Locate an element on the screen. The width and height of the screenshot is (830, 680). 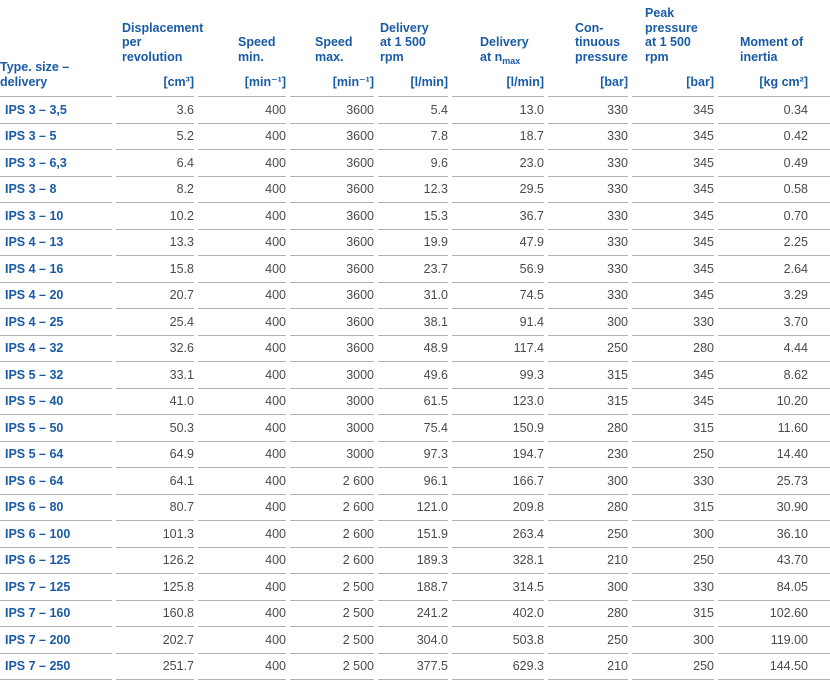
cell-value: 48.9 is located at coordinates (413, 349).